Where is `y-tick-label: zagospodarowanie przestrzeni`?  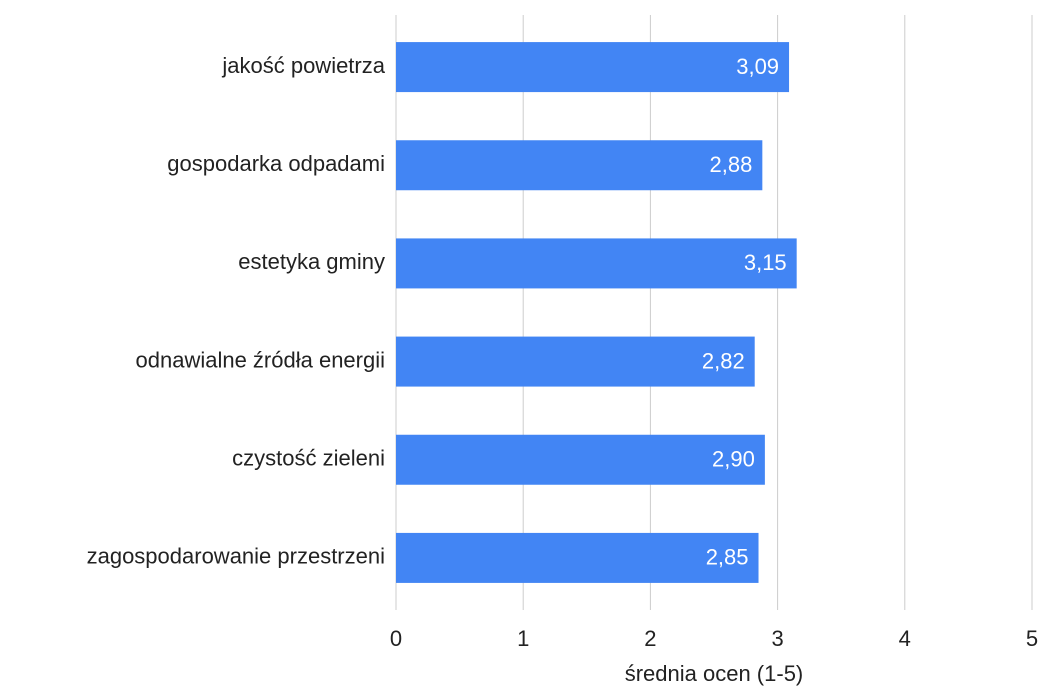 y-tick-label: zagospodarowanie przestrzeni is located at coordinates (236, 556).